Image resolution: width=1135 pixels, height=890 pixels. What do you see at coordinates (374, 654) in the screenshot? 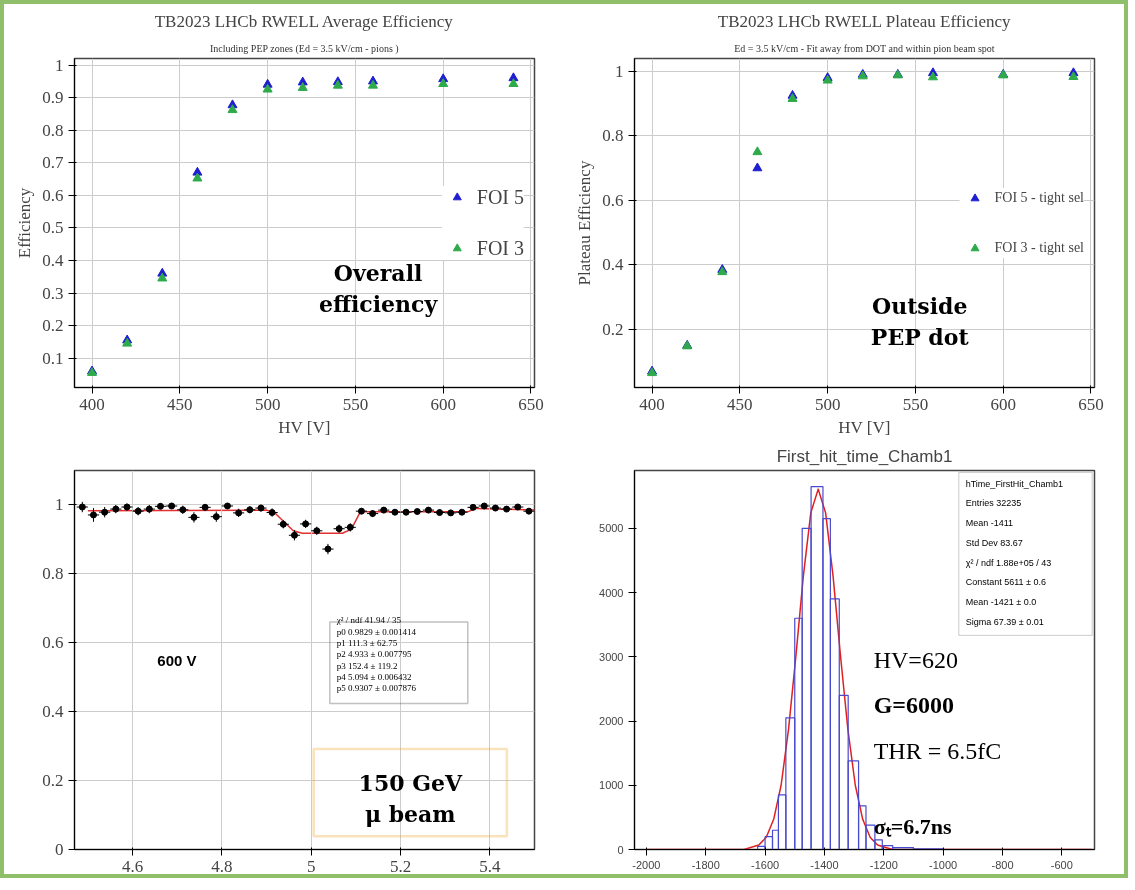
I see `annotation: p2 4.933 ± 0.007795` at bounding box center [374, 654].